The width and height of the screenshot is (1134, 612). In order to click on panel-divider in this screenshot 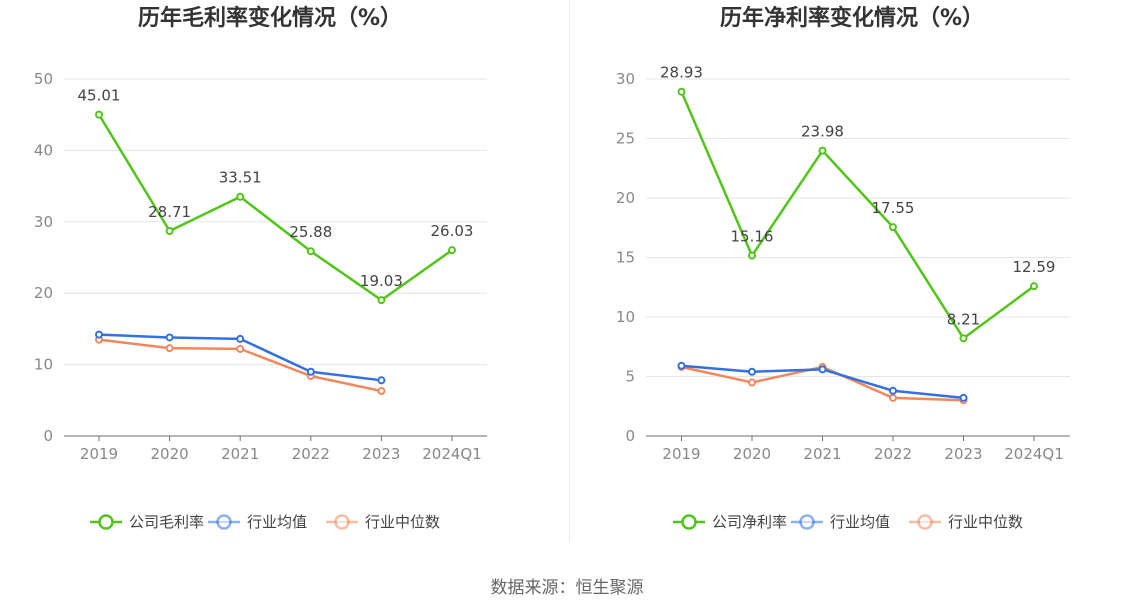, I will do `click(569, 271)`.